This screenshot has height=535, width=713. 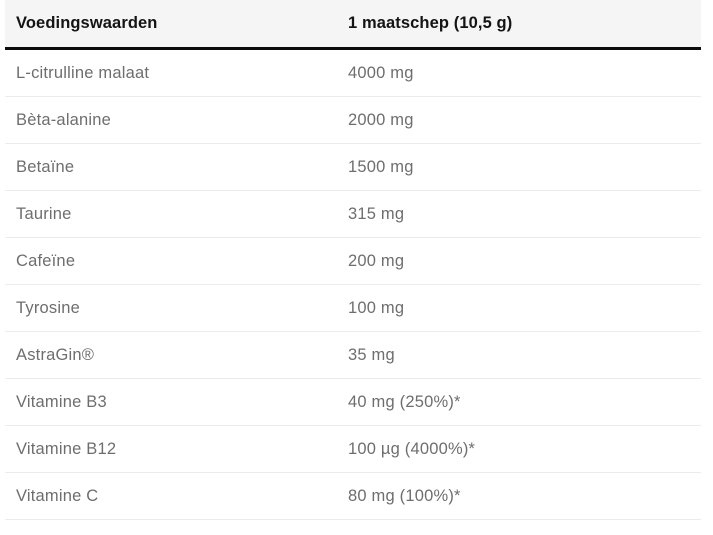 I want to click on nutrient-value: 315 mg, so click(x=376, y=213).